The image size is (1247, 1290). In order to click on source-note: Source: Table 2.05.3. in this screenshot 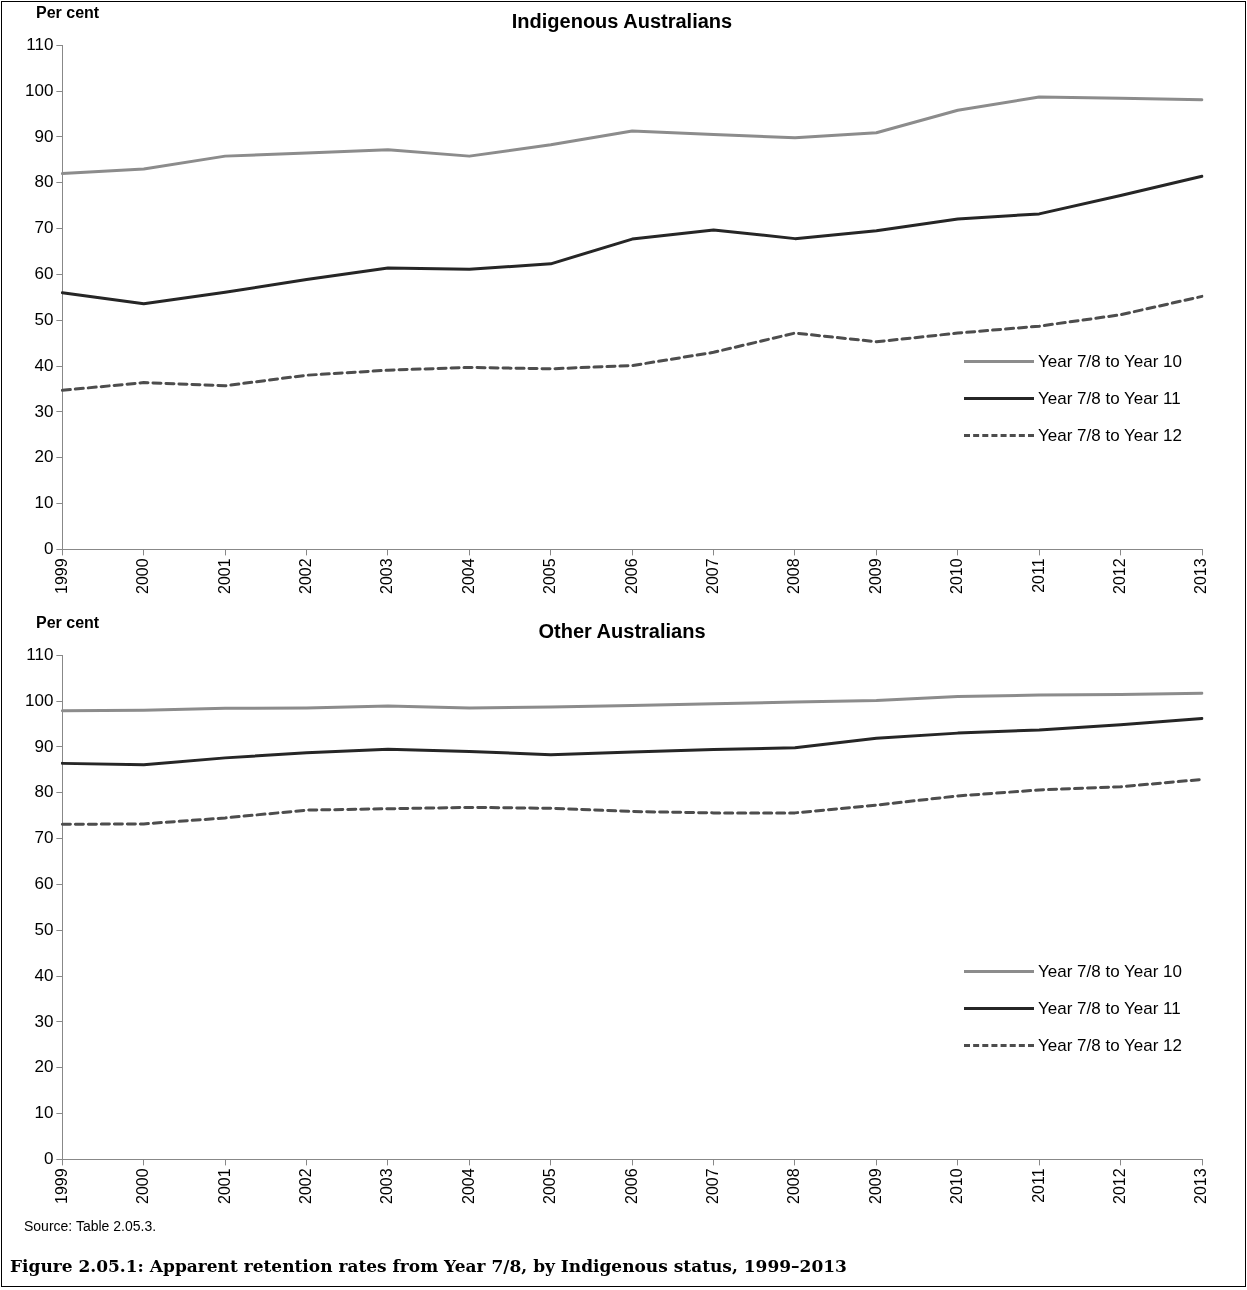, I will do `click(91, 1226)`.